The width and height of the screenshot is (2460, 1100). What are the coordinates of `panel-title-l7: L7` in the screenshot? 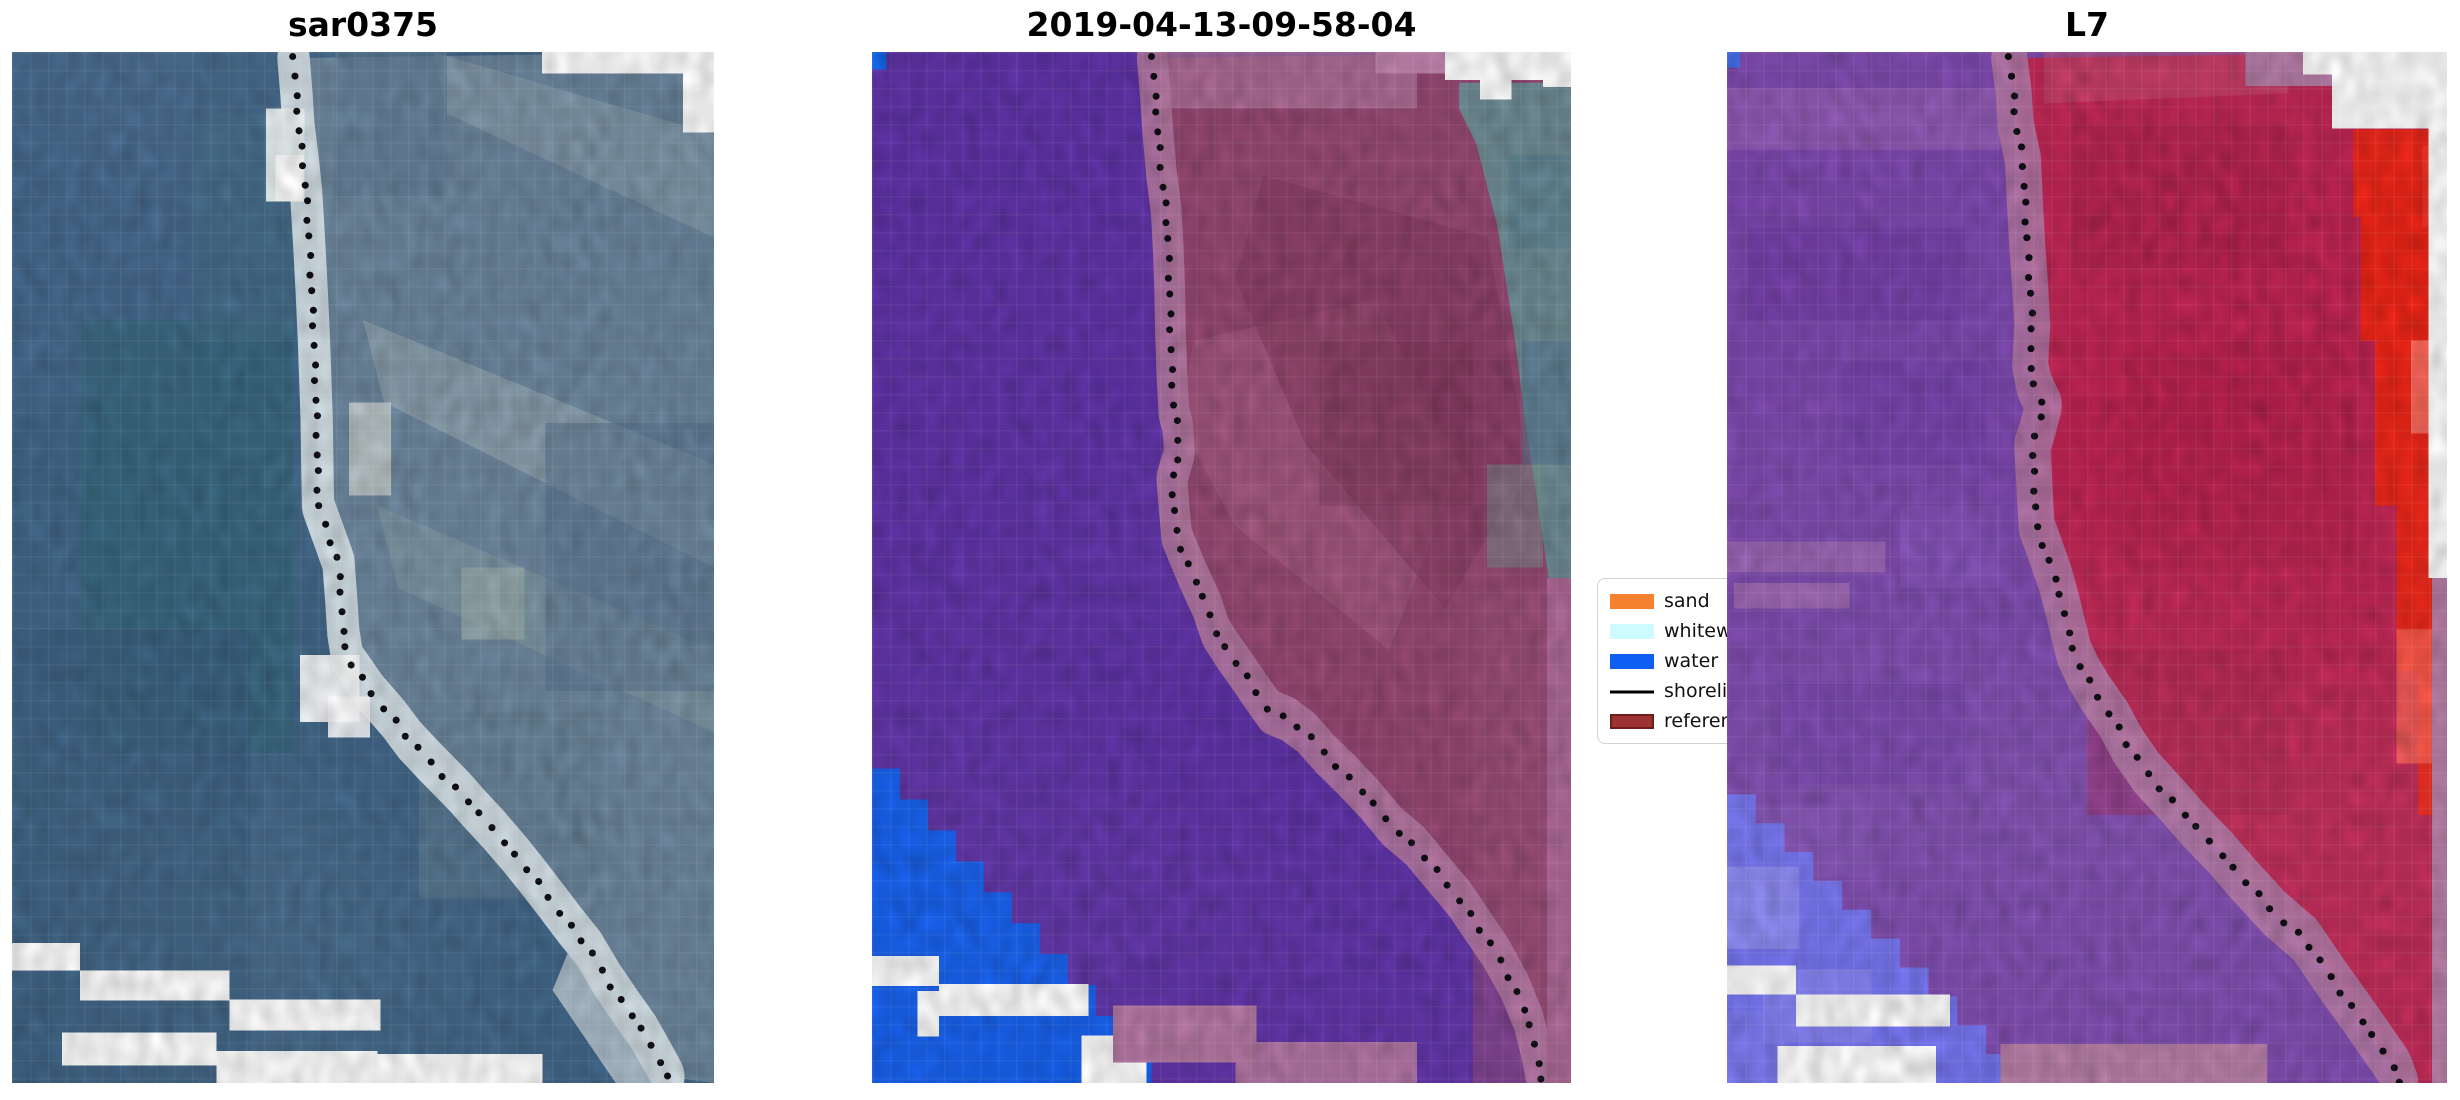 It's located at (2087, 24).